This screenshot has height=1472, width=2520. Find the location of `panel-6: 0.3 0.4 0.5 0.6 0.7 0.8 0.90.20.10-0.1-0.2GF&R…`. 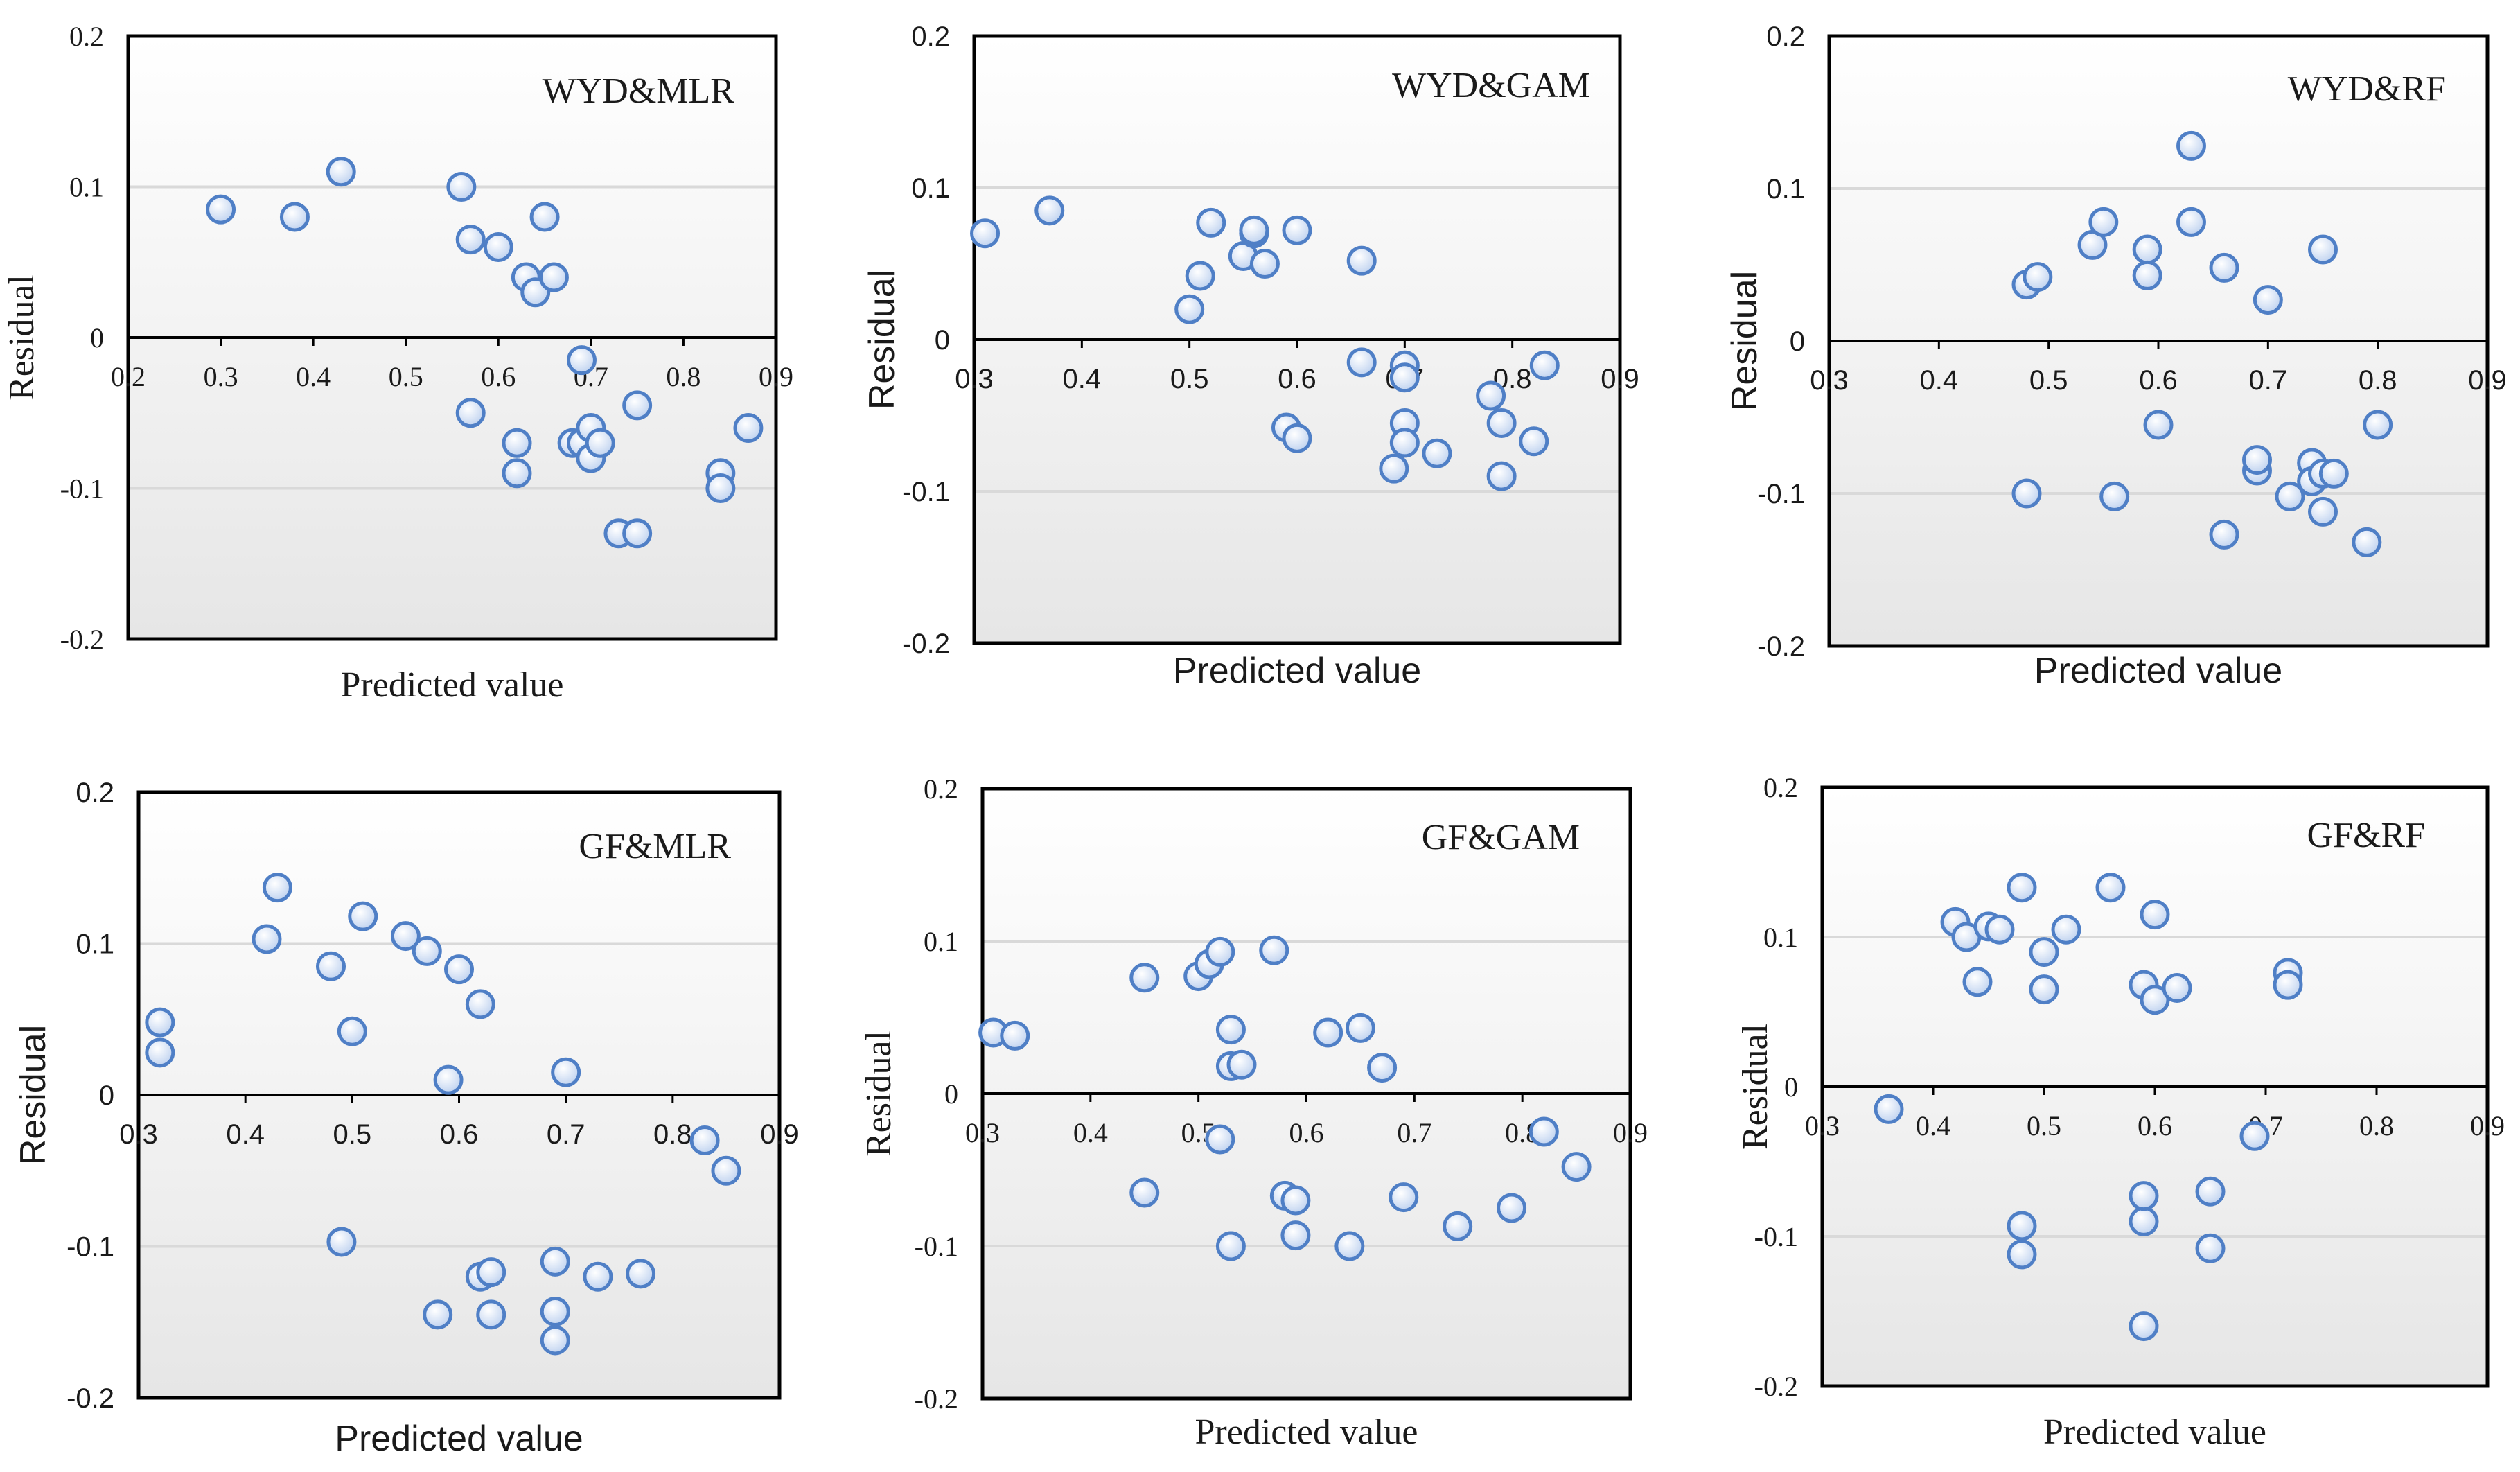

panel-6: 0.3 0.4 0.5 0.6 0.7 0.8 0.90.20.10-0.1-0.2GF&R… is located at coordinates (2120, 1112).